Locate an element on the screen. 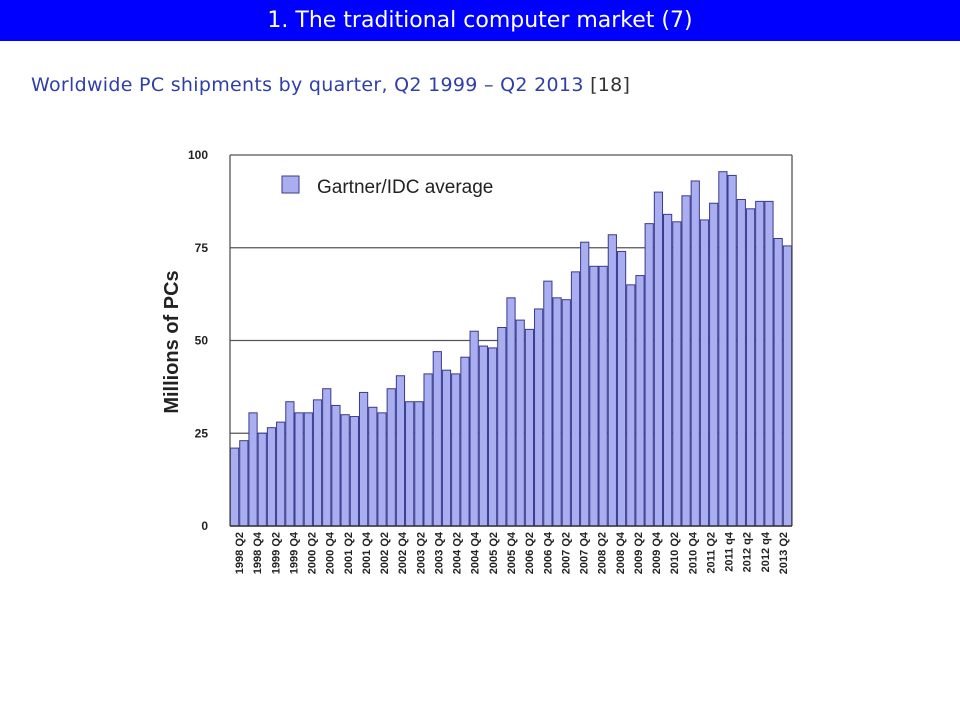  y-tick-label: 25 is located at coordinates (202, 433).